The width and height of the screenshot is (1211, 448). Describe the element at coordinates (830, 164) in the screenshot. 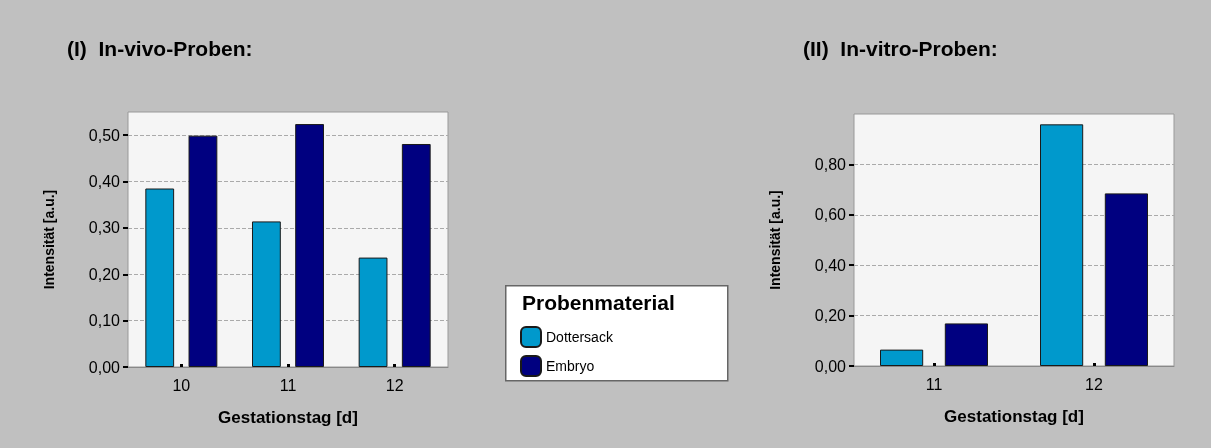

I see `y-tick-label: 0,80` at that location.